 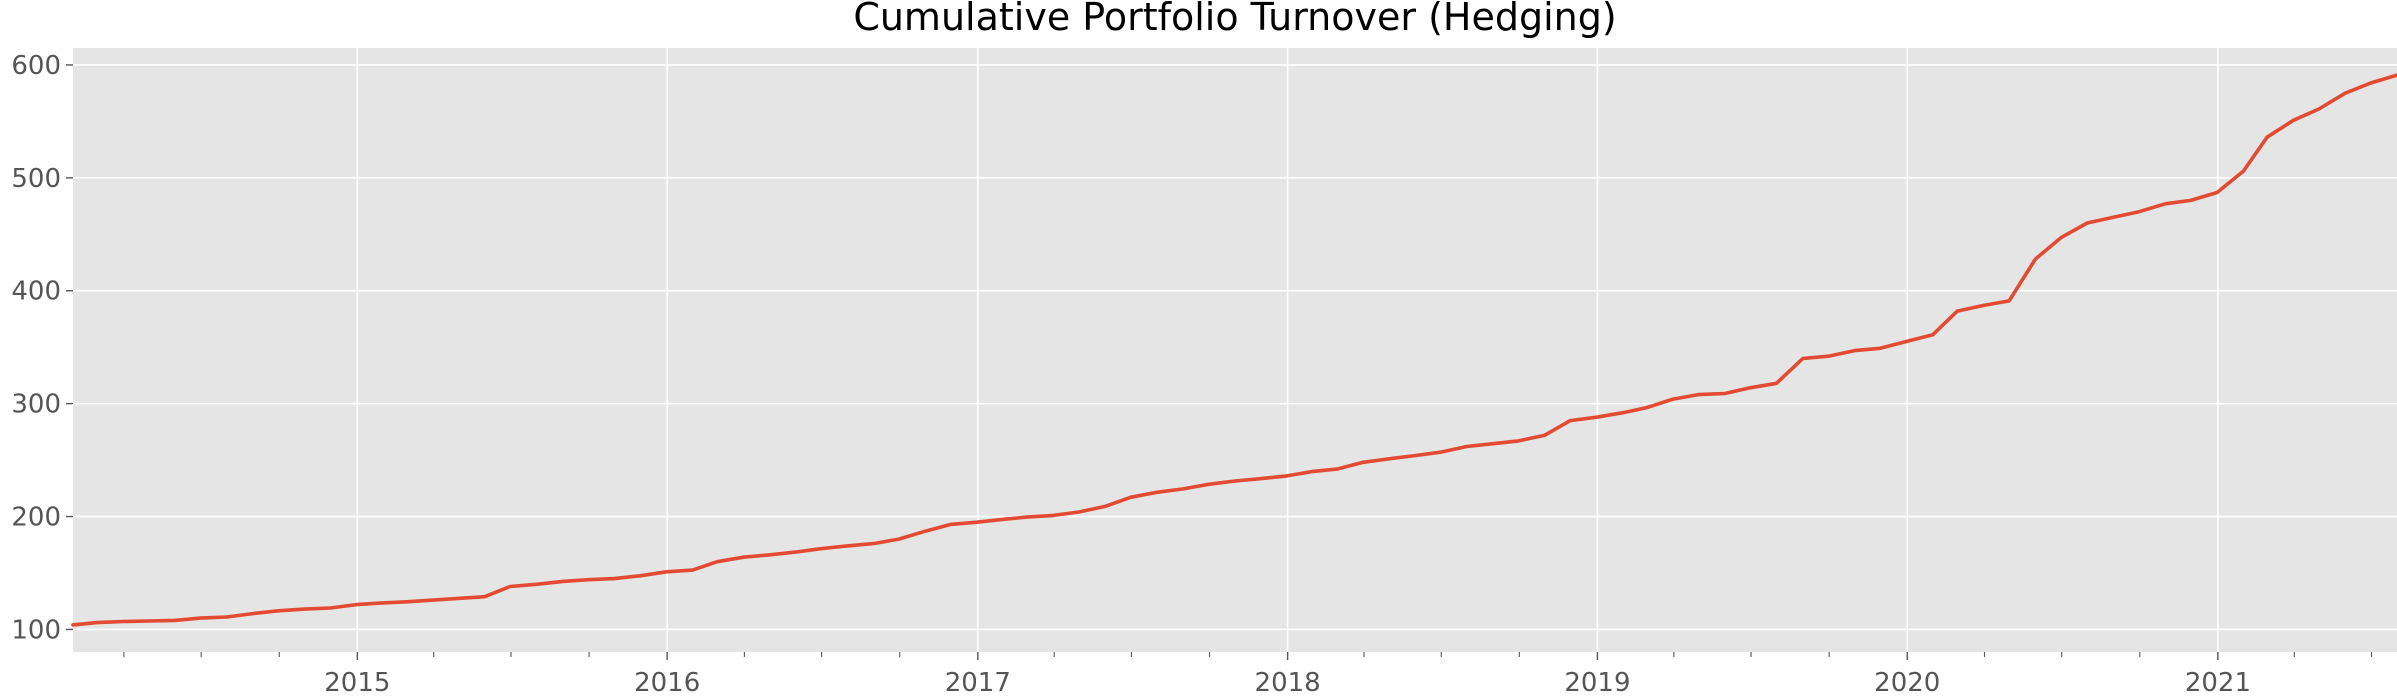 I want to click on x-tick-label: 2015, so click(x=357, y=683).